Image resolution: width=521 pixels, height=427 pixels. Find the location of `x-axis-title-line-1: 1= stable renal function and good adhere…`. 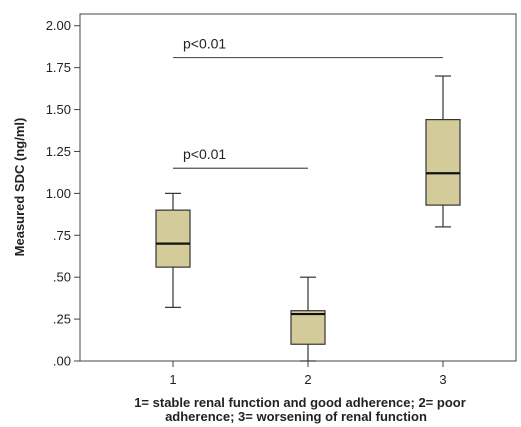

x-axis-title-line-1: 1= stable renal function and good adhere… is located at coordinates (300, 402).